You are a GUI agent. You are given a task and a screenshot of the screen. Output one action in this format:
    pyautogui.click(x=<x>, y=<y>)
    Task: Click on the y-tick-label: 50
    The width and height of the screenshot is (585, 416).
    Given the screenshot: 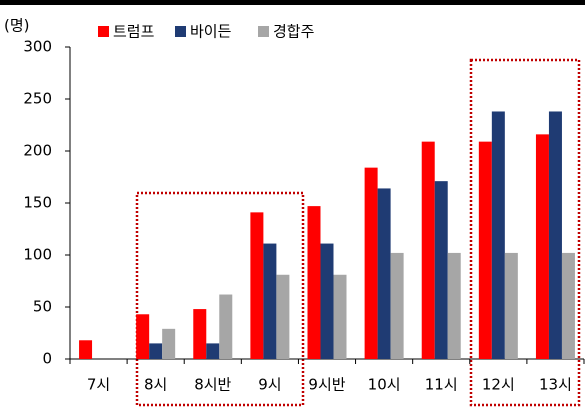 What is the action you would take?
    pyautogui.click(x=42, y=307)
    